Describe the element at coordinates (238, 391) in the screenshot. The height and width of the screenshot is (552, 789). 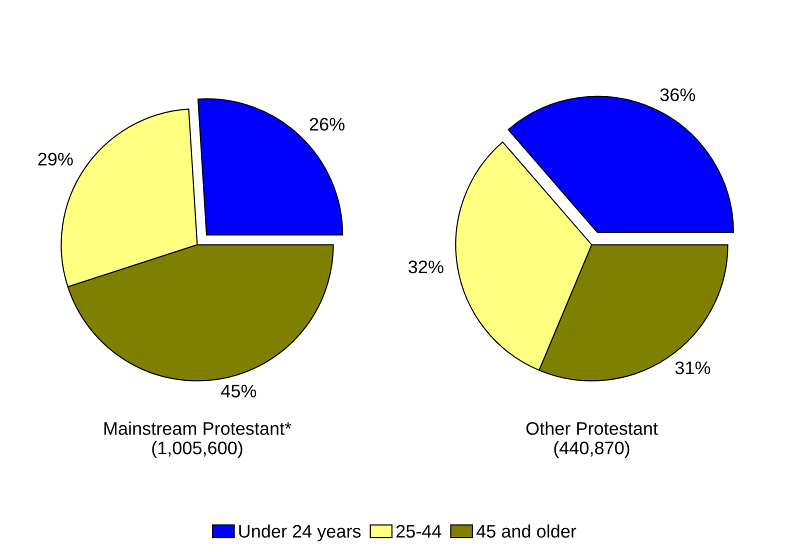
I see `data-label: 45%` at that location.